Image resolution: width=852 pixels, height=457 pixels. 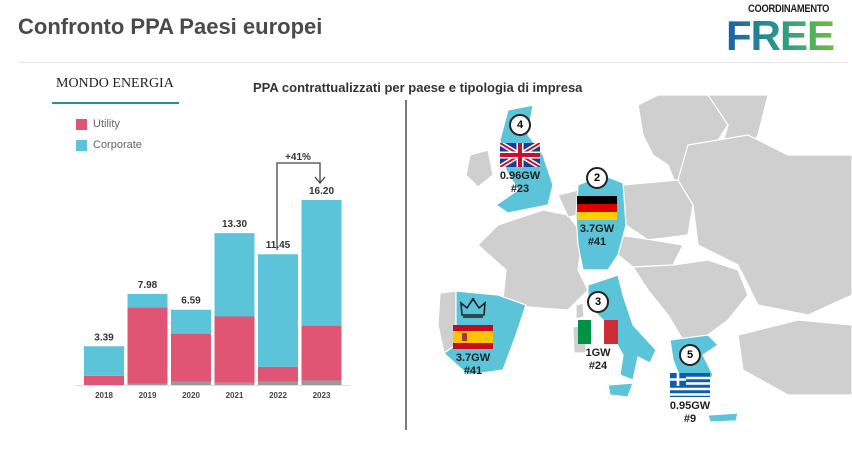 I want to click on legend-corporate: Corporate, so click(x=109, y=145).